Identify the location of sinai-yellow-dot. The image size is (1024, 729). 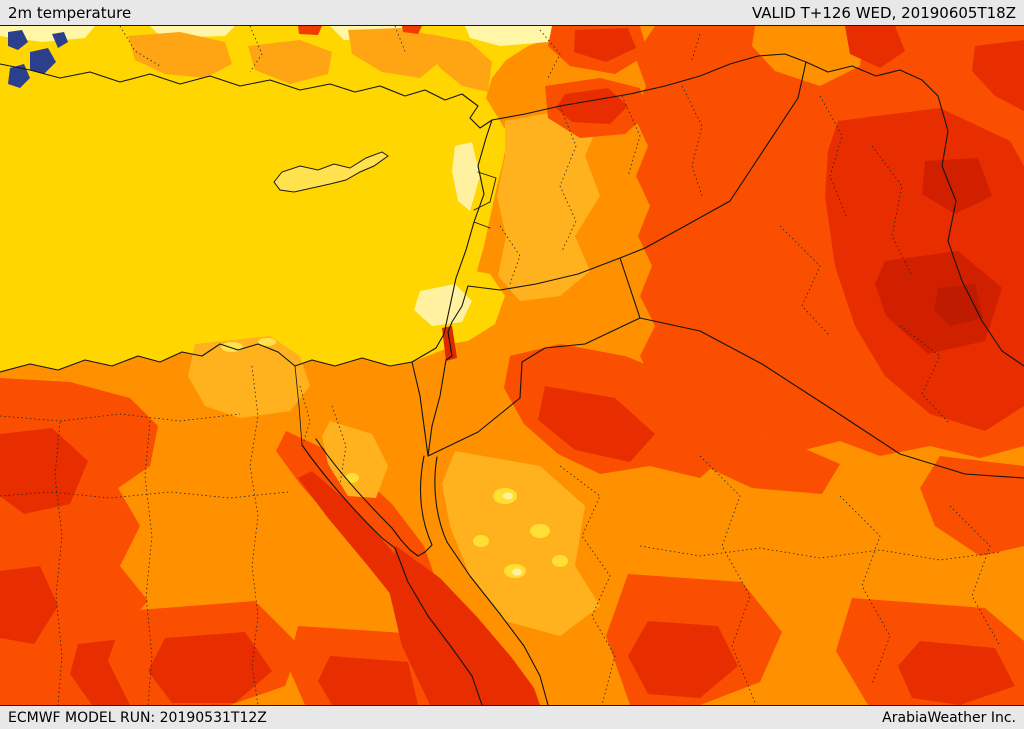
(352, 478).